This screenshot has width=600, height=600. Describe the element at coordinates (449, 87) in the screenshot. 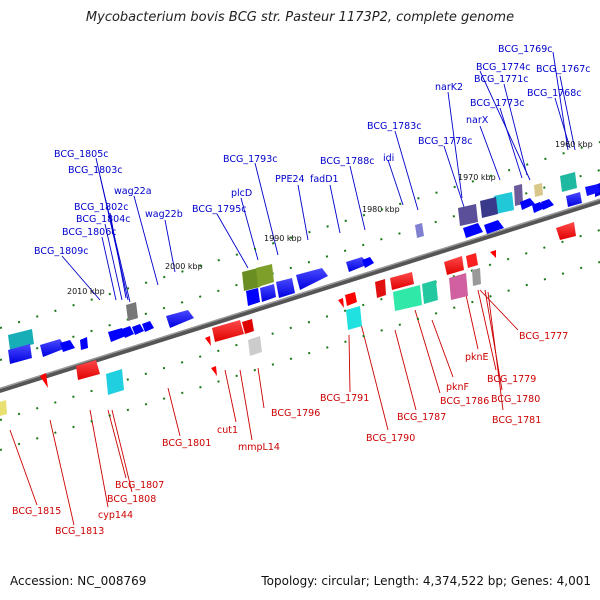

I see `forward-gene-label: narK2` at that location.